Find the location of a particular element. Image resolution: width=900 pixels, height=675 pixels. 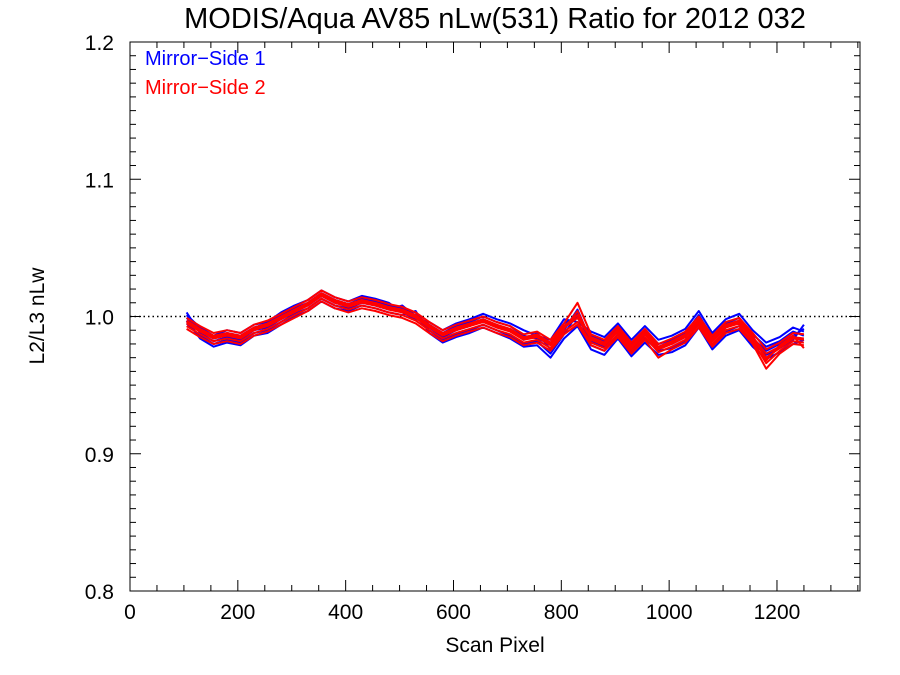

legend-item-mirror-side-1: Mirror−Side 1 is located at coordinates (205, 59).